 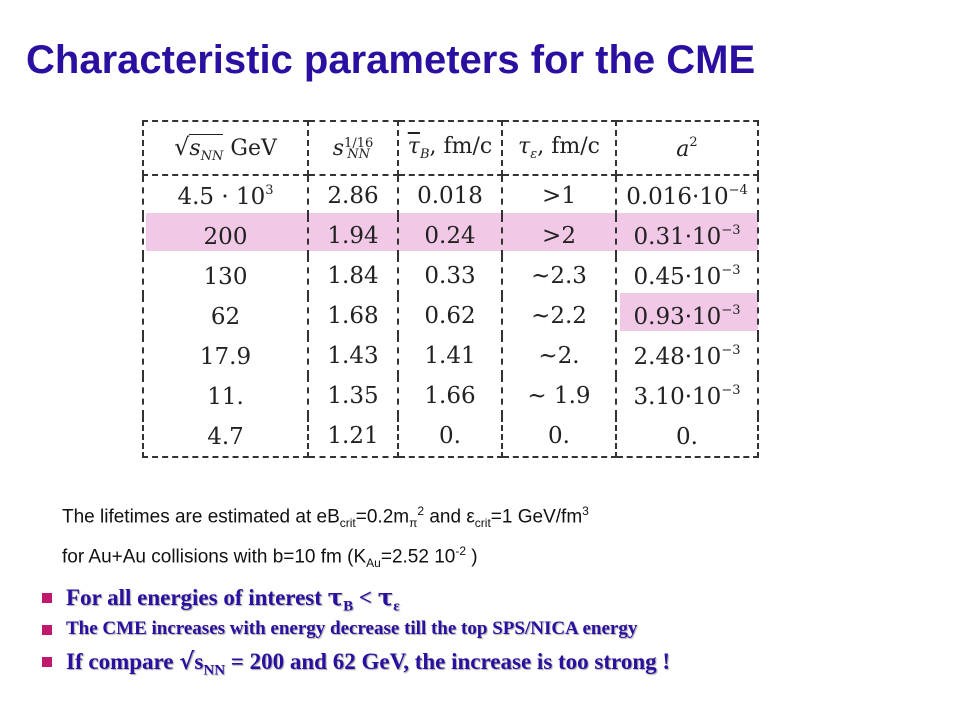 I want to click on table-row: 4.5 · 103 2.86 0.018 >1 0.016·10⁻⁴, so click(x=450, y=195).